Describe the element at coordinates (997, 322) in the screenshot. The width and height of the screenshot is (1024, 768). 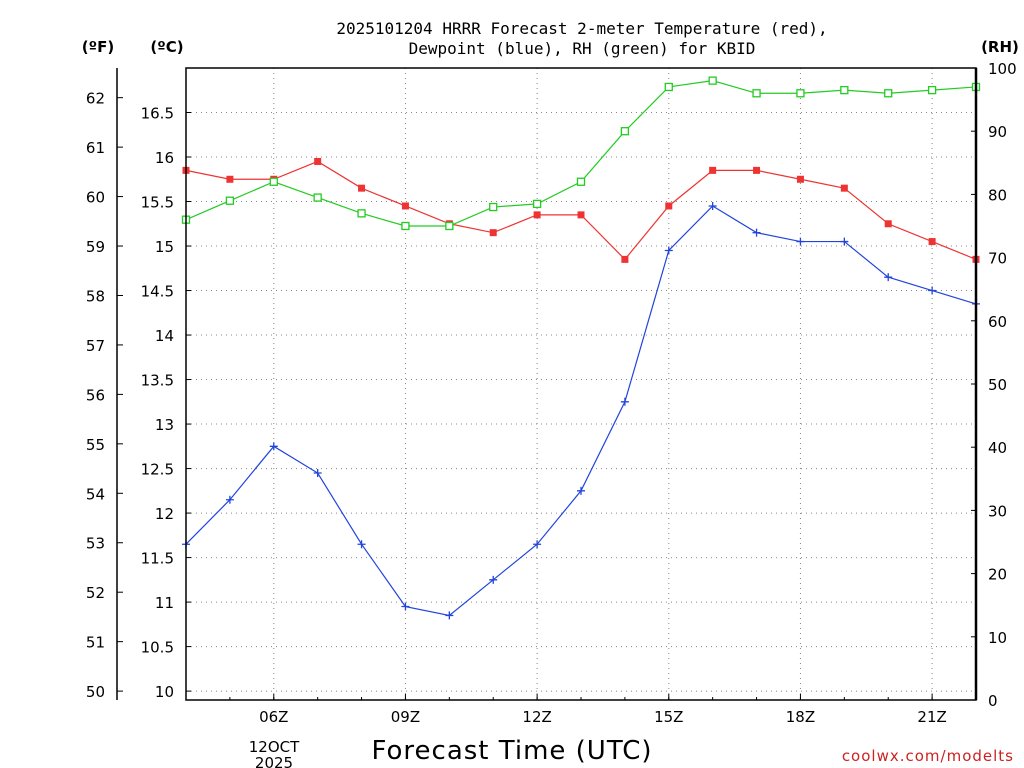
I see `rh-tick-label: 60` at that location.